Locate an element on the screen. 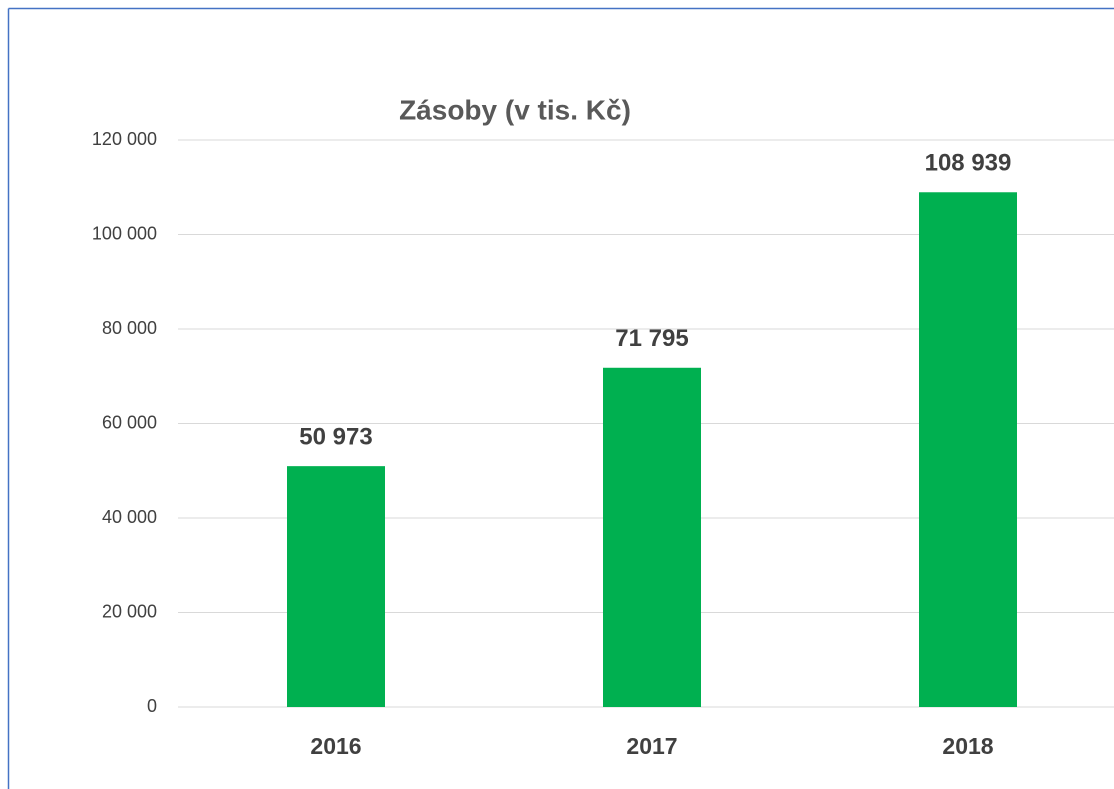 This screenshot has width=1114, height=789. y-tick-label: 0 is located at coordinates (152, 706).